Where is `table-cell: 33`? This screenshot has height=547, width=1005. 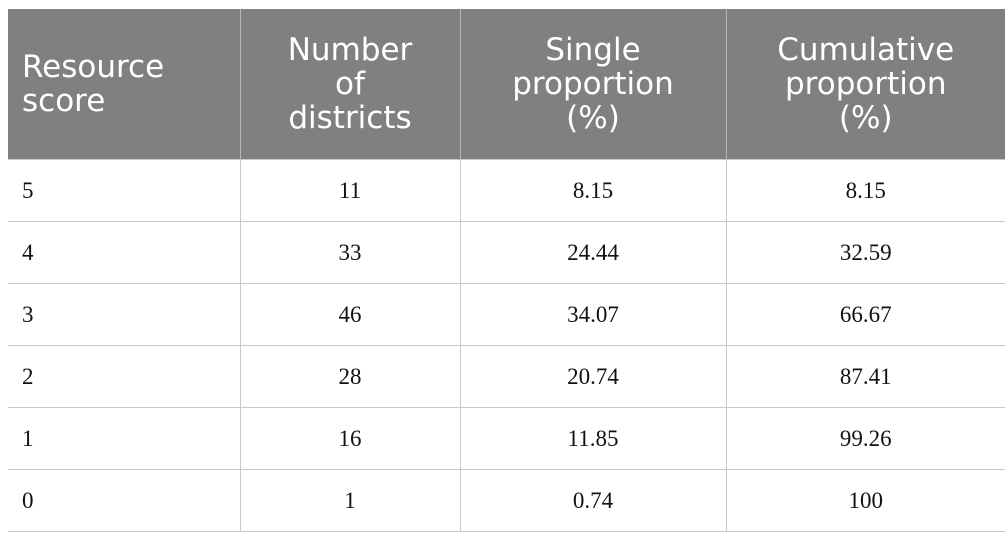
table-cell: 33 is located at coordinates (350, 252).